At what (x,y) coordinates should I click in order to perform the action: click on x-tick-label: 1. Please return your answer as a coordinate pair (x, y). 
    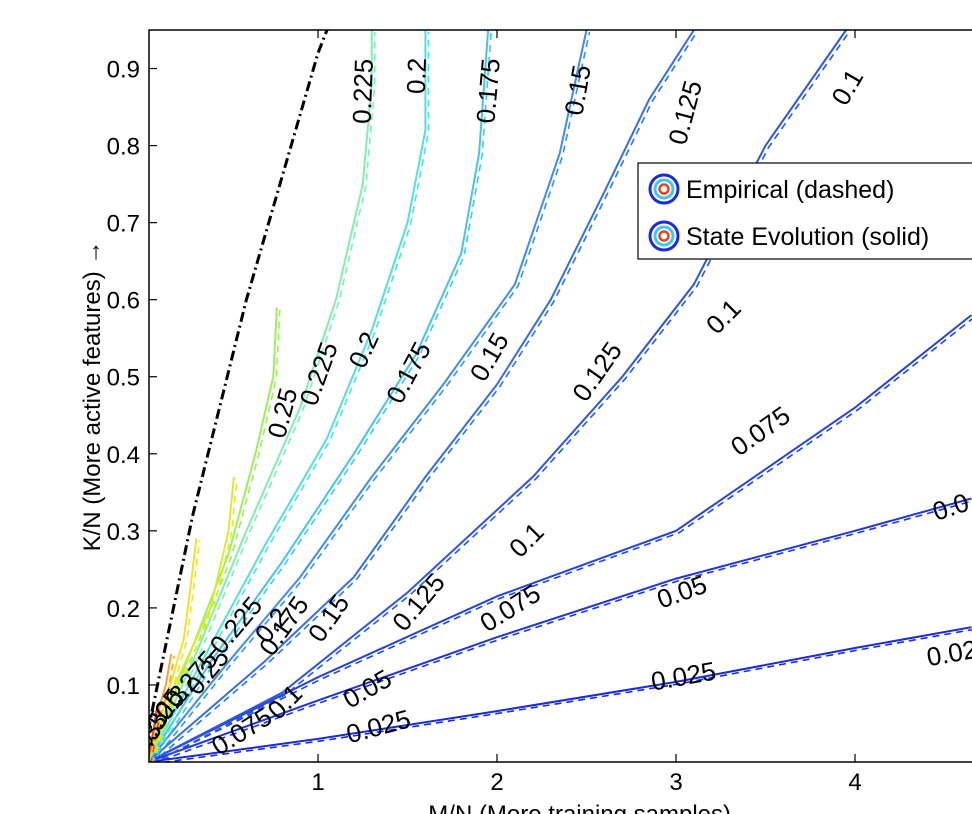
    Looking at the image, I should click on (317, 782).